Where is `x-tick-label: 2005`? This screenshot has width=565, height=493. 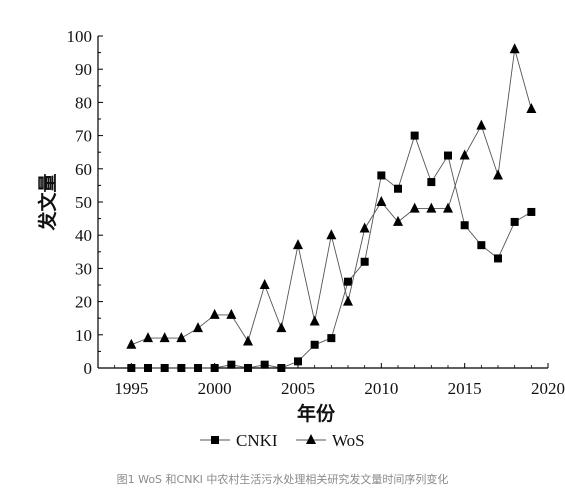
x-tick-label: 2005 is located at coordinates (298, 388).